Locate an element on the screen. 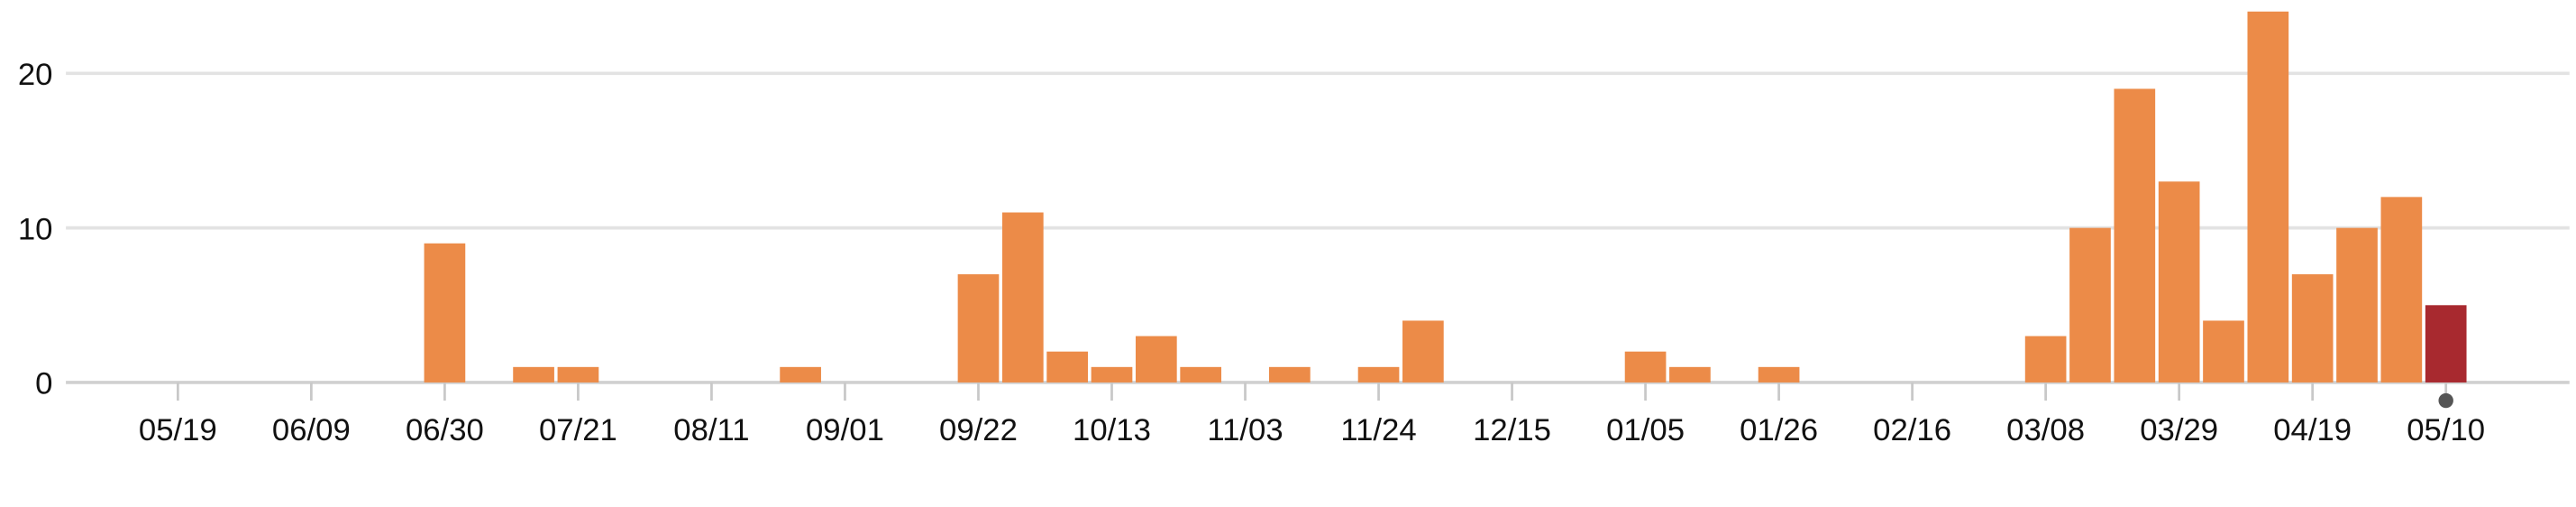 The width and height of the screenshot is (2576, 507). x-tick-label: 07/21 is located at coordinates (578, 430).